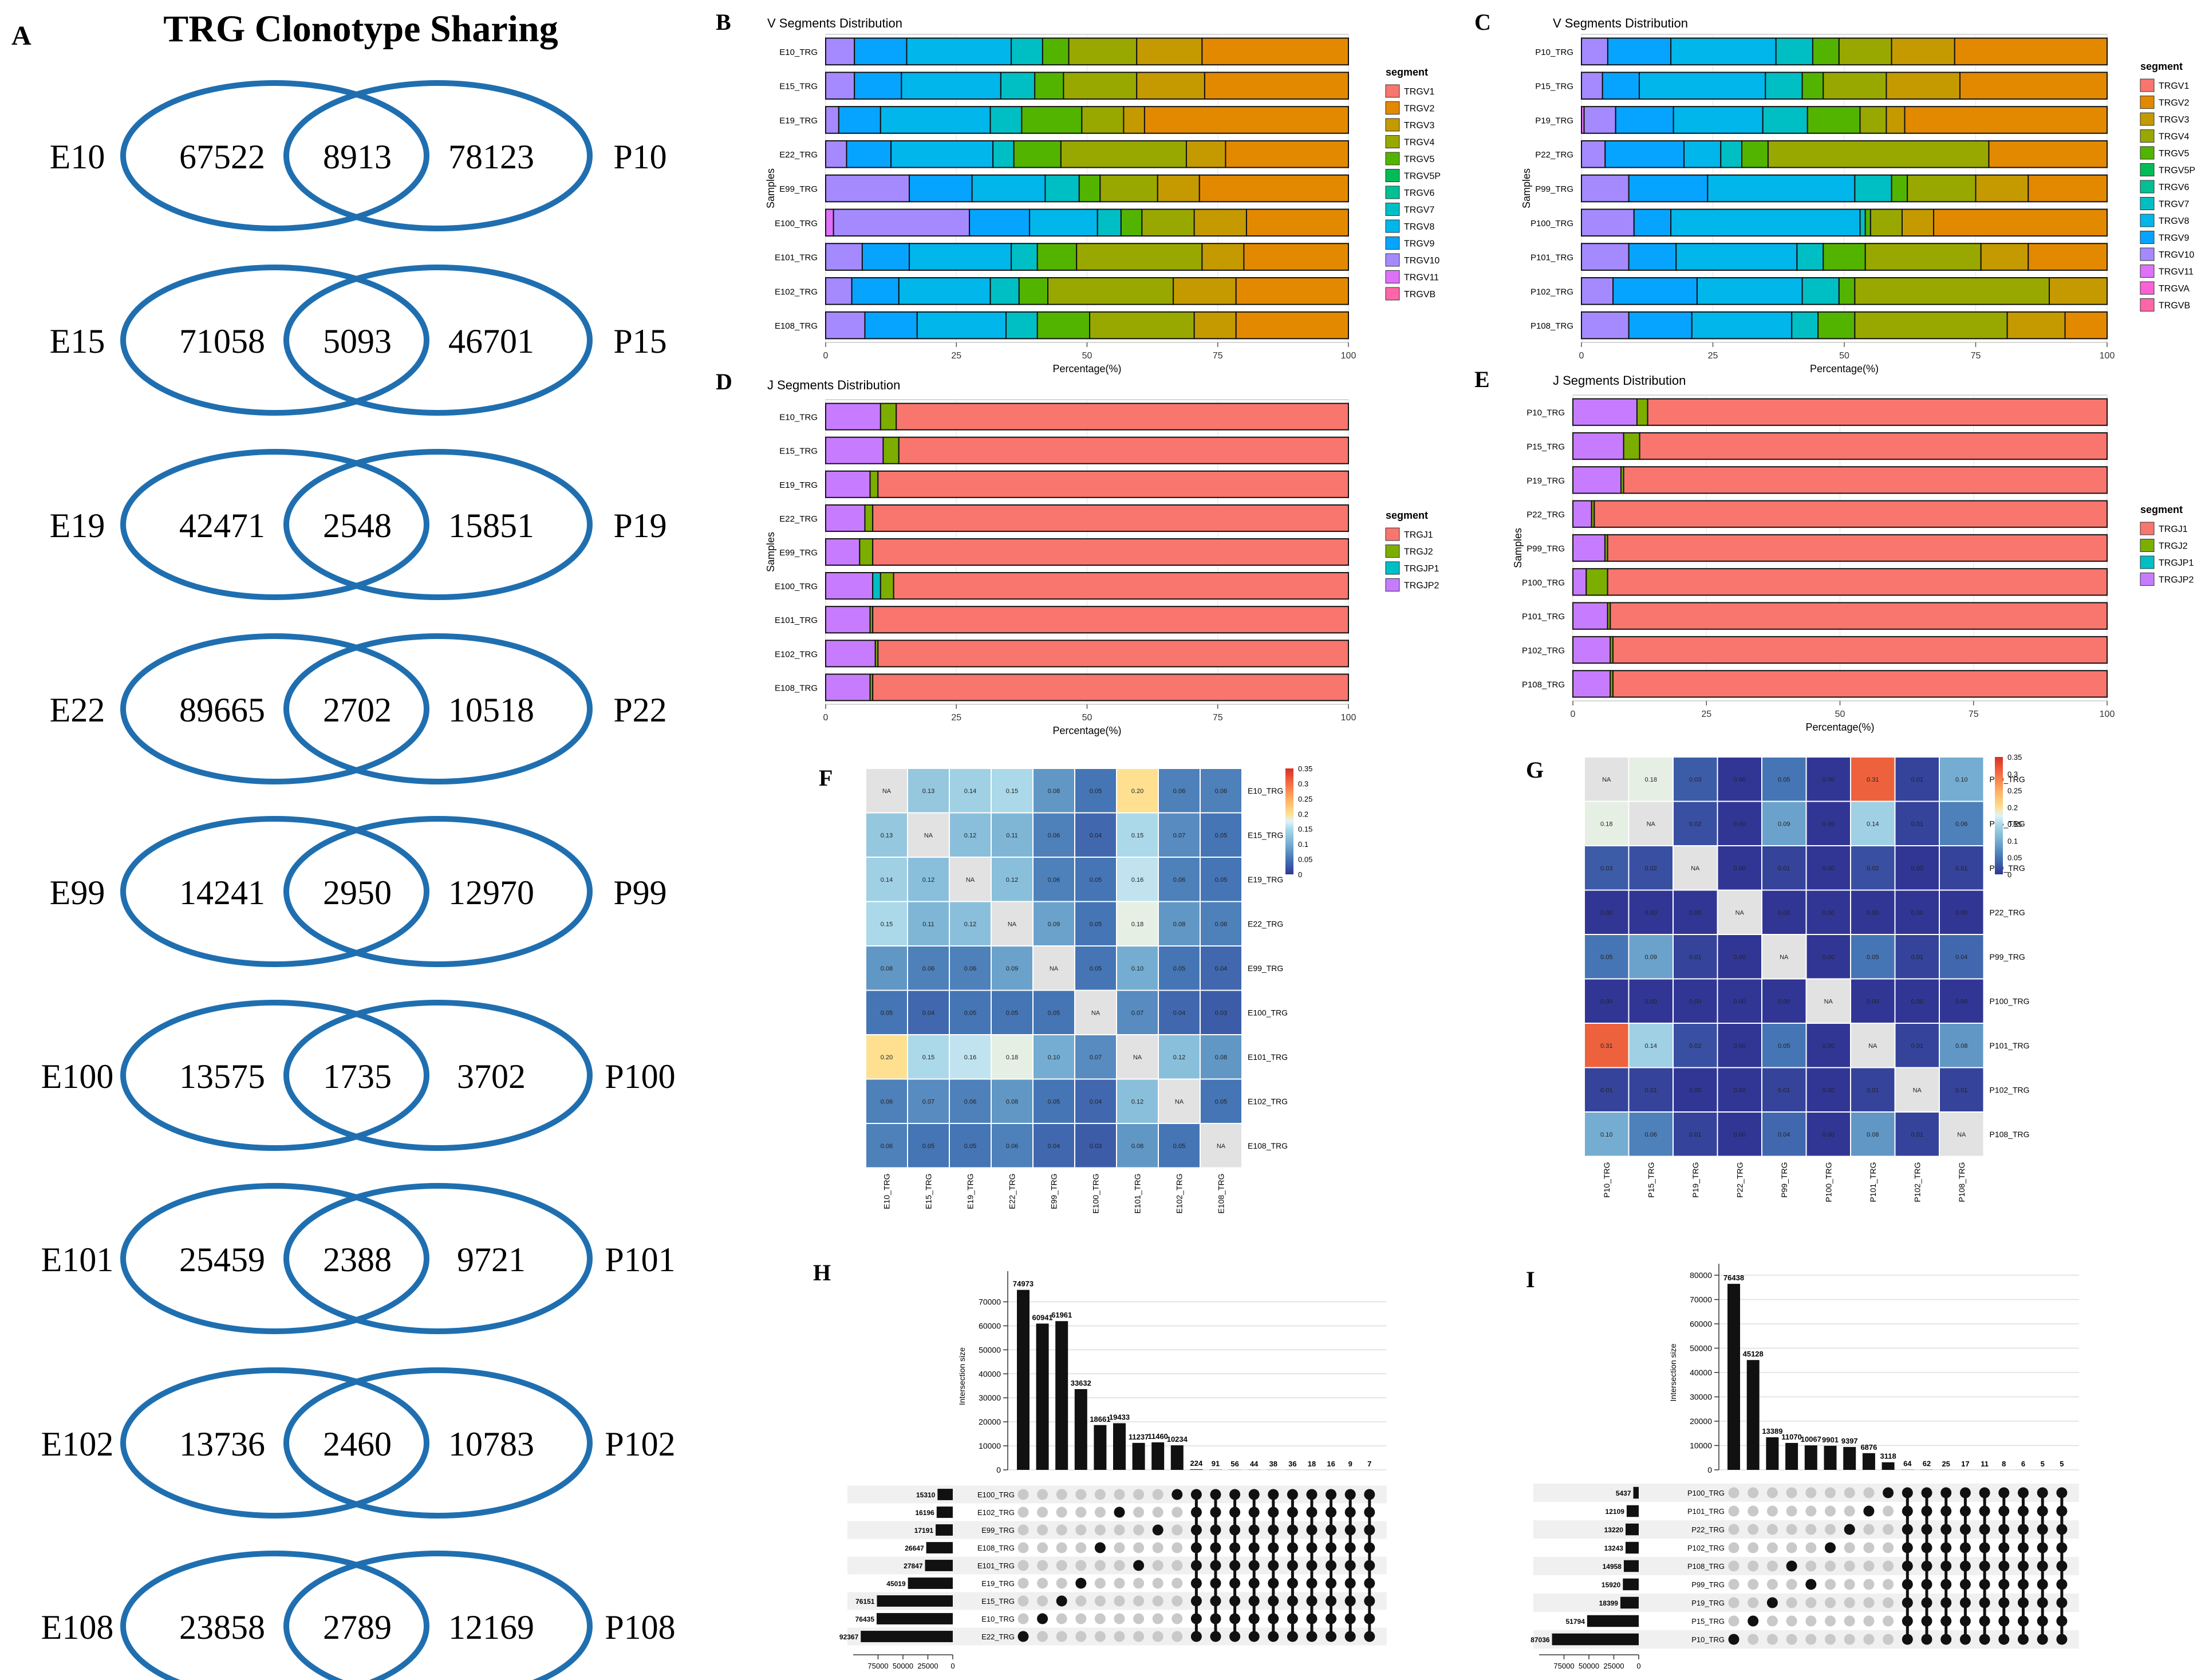  I want to click on intersection-bar-label: 11070, so click(1791, 1437).